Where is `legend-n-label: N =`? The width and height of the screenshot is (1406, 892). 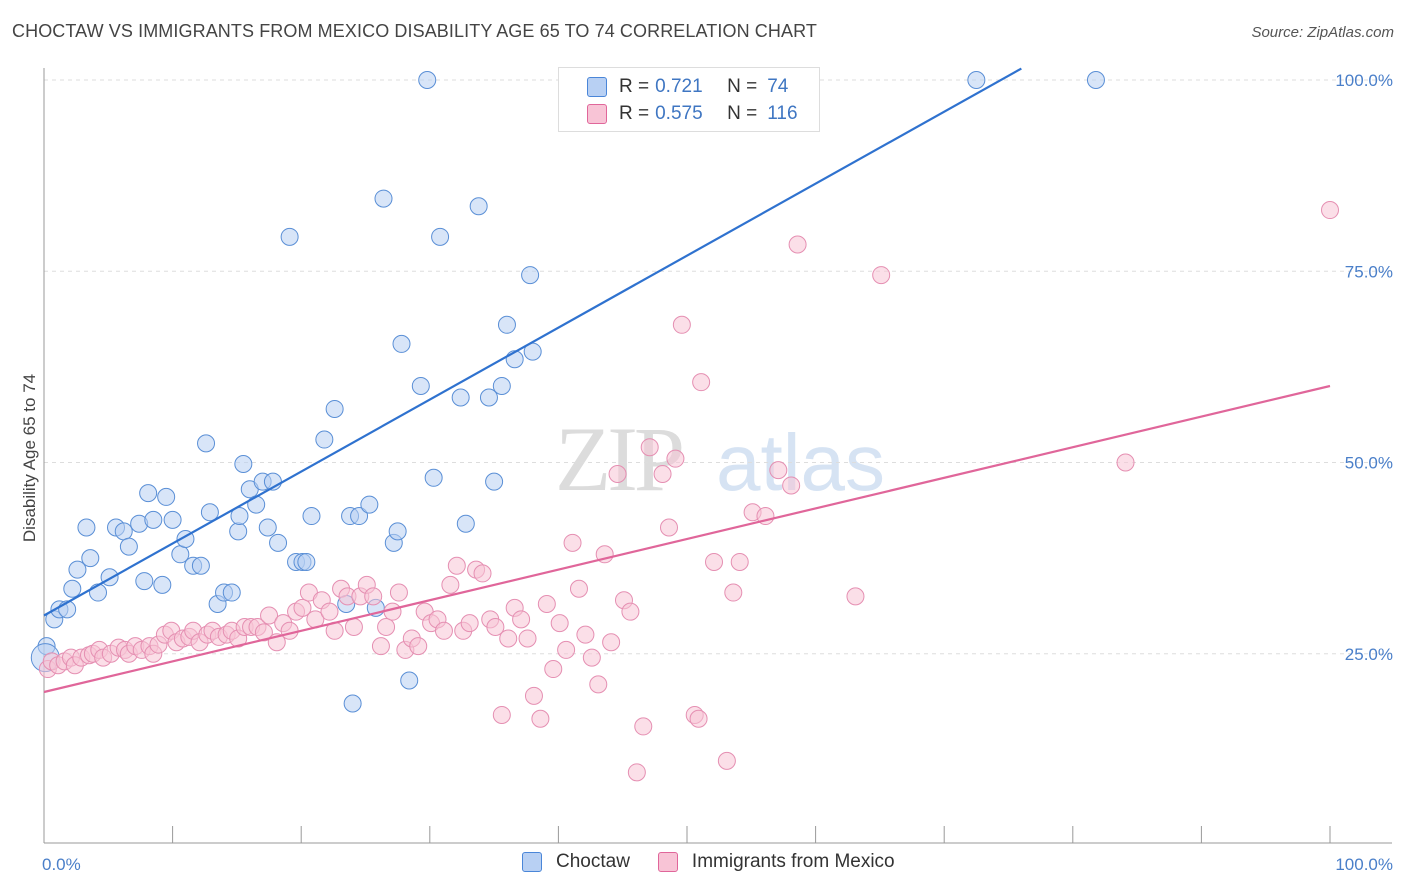
legend-n-label: N = is located at coordinates (742, 86).